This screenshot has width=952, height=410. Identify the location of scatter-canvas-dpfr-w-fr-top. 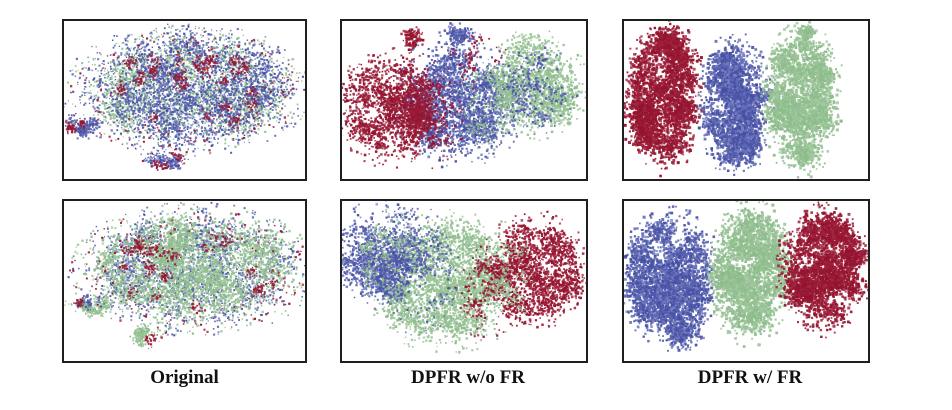
(746, 100).